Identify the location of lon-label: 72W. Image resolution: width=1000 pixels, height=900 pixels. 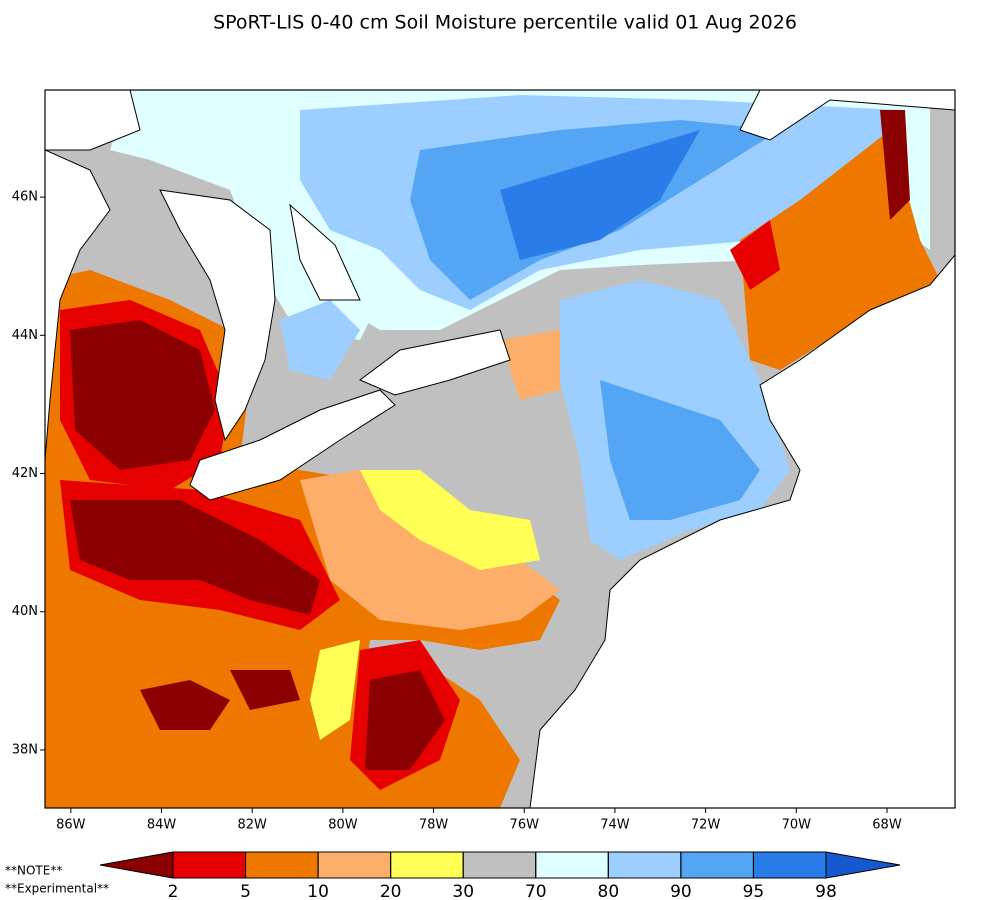
(706, 825).